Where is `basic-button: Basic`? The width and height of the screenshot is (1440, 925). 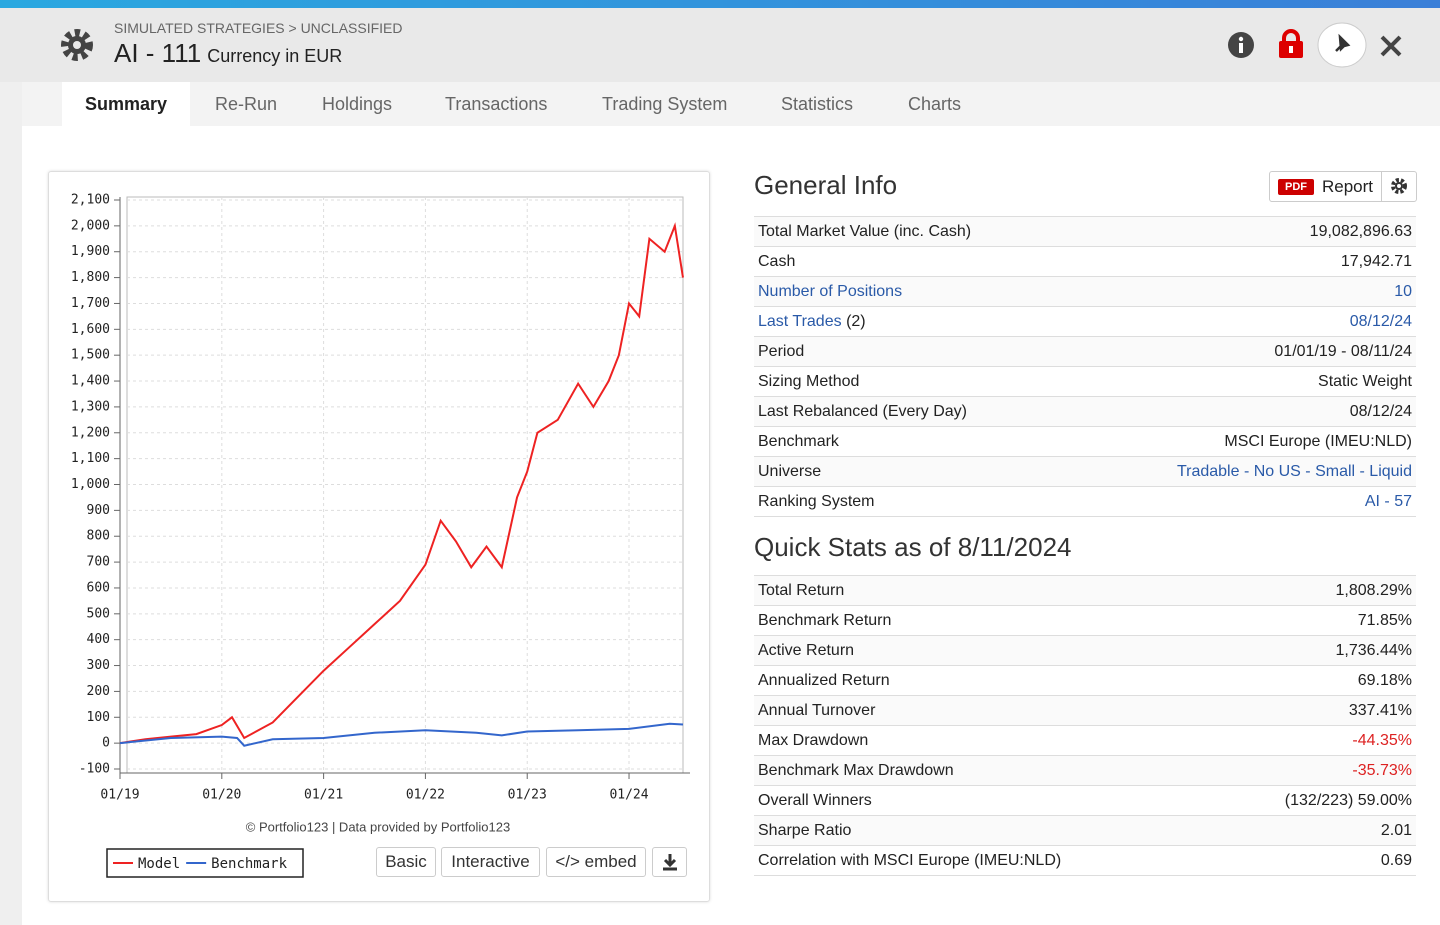
basic-button: Basic is located at coordinates (406, 862).